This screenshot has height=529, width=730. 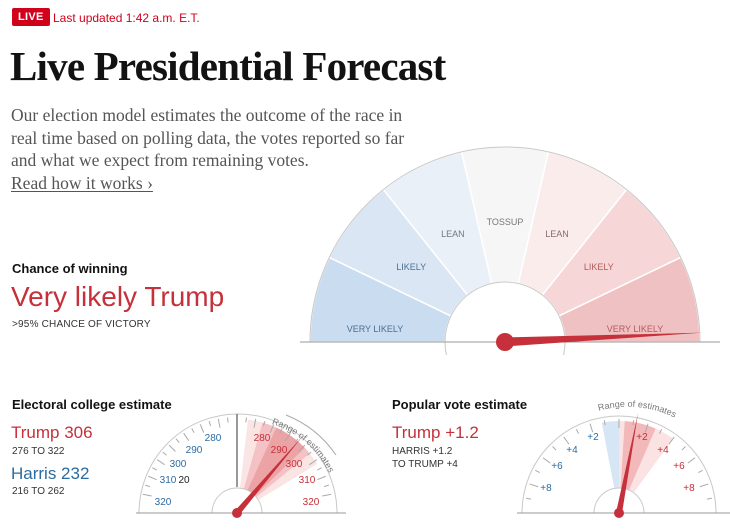 What do you see at coordinates (168, 480) in the screenshot?
I see `electoral-harris-tick-label: 310` at bounding box center [168, 480].